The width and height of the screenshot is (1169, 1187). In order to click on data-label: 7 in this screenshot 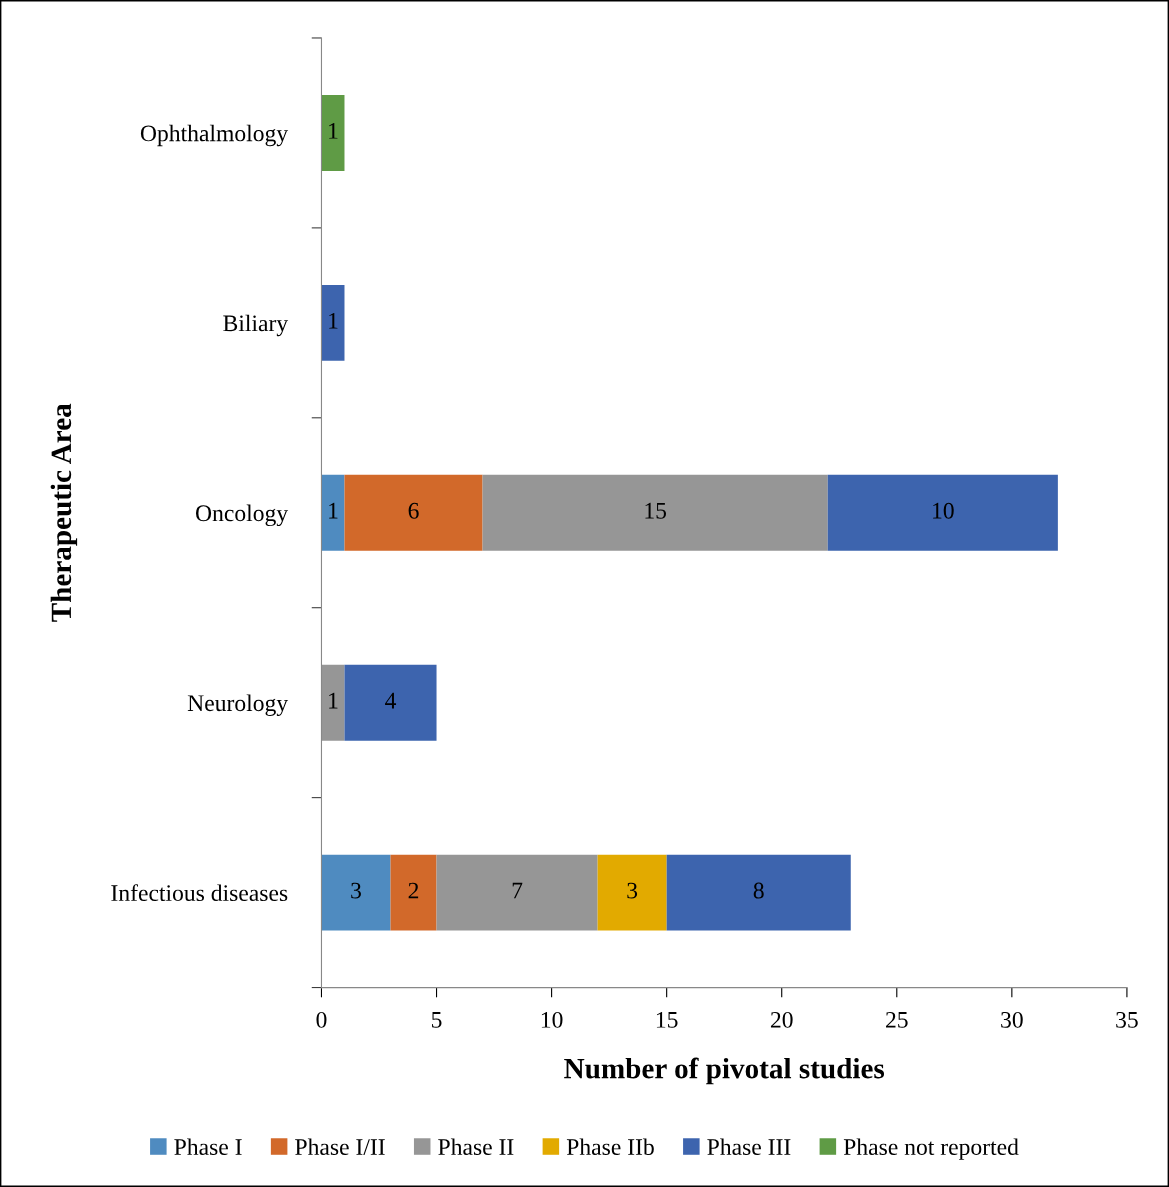, I will do `click(517, 890)`.